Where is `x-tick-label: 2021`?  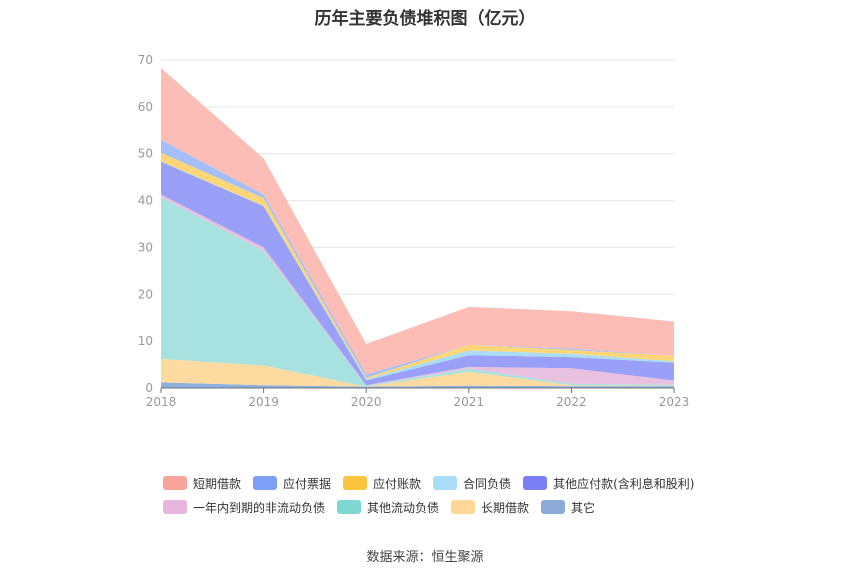
x-tick-label: 2021 is located at coordinates (469, 402).